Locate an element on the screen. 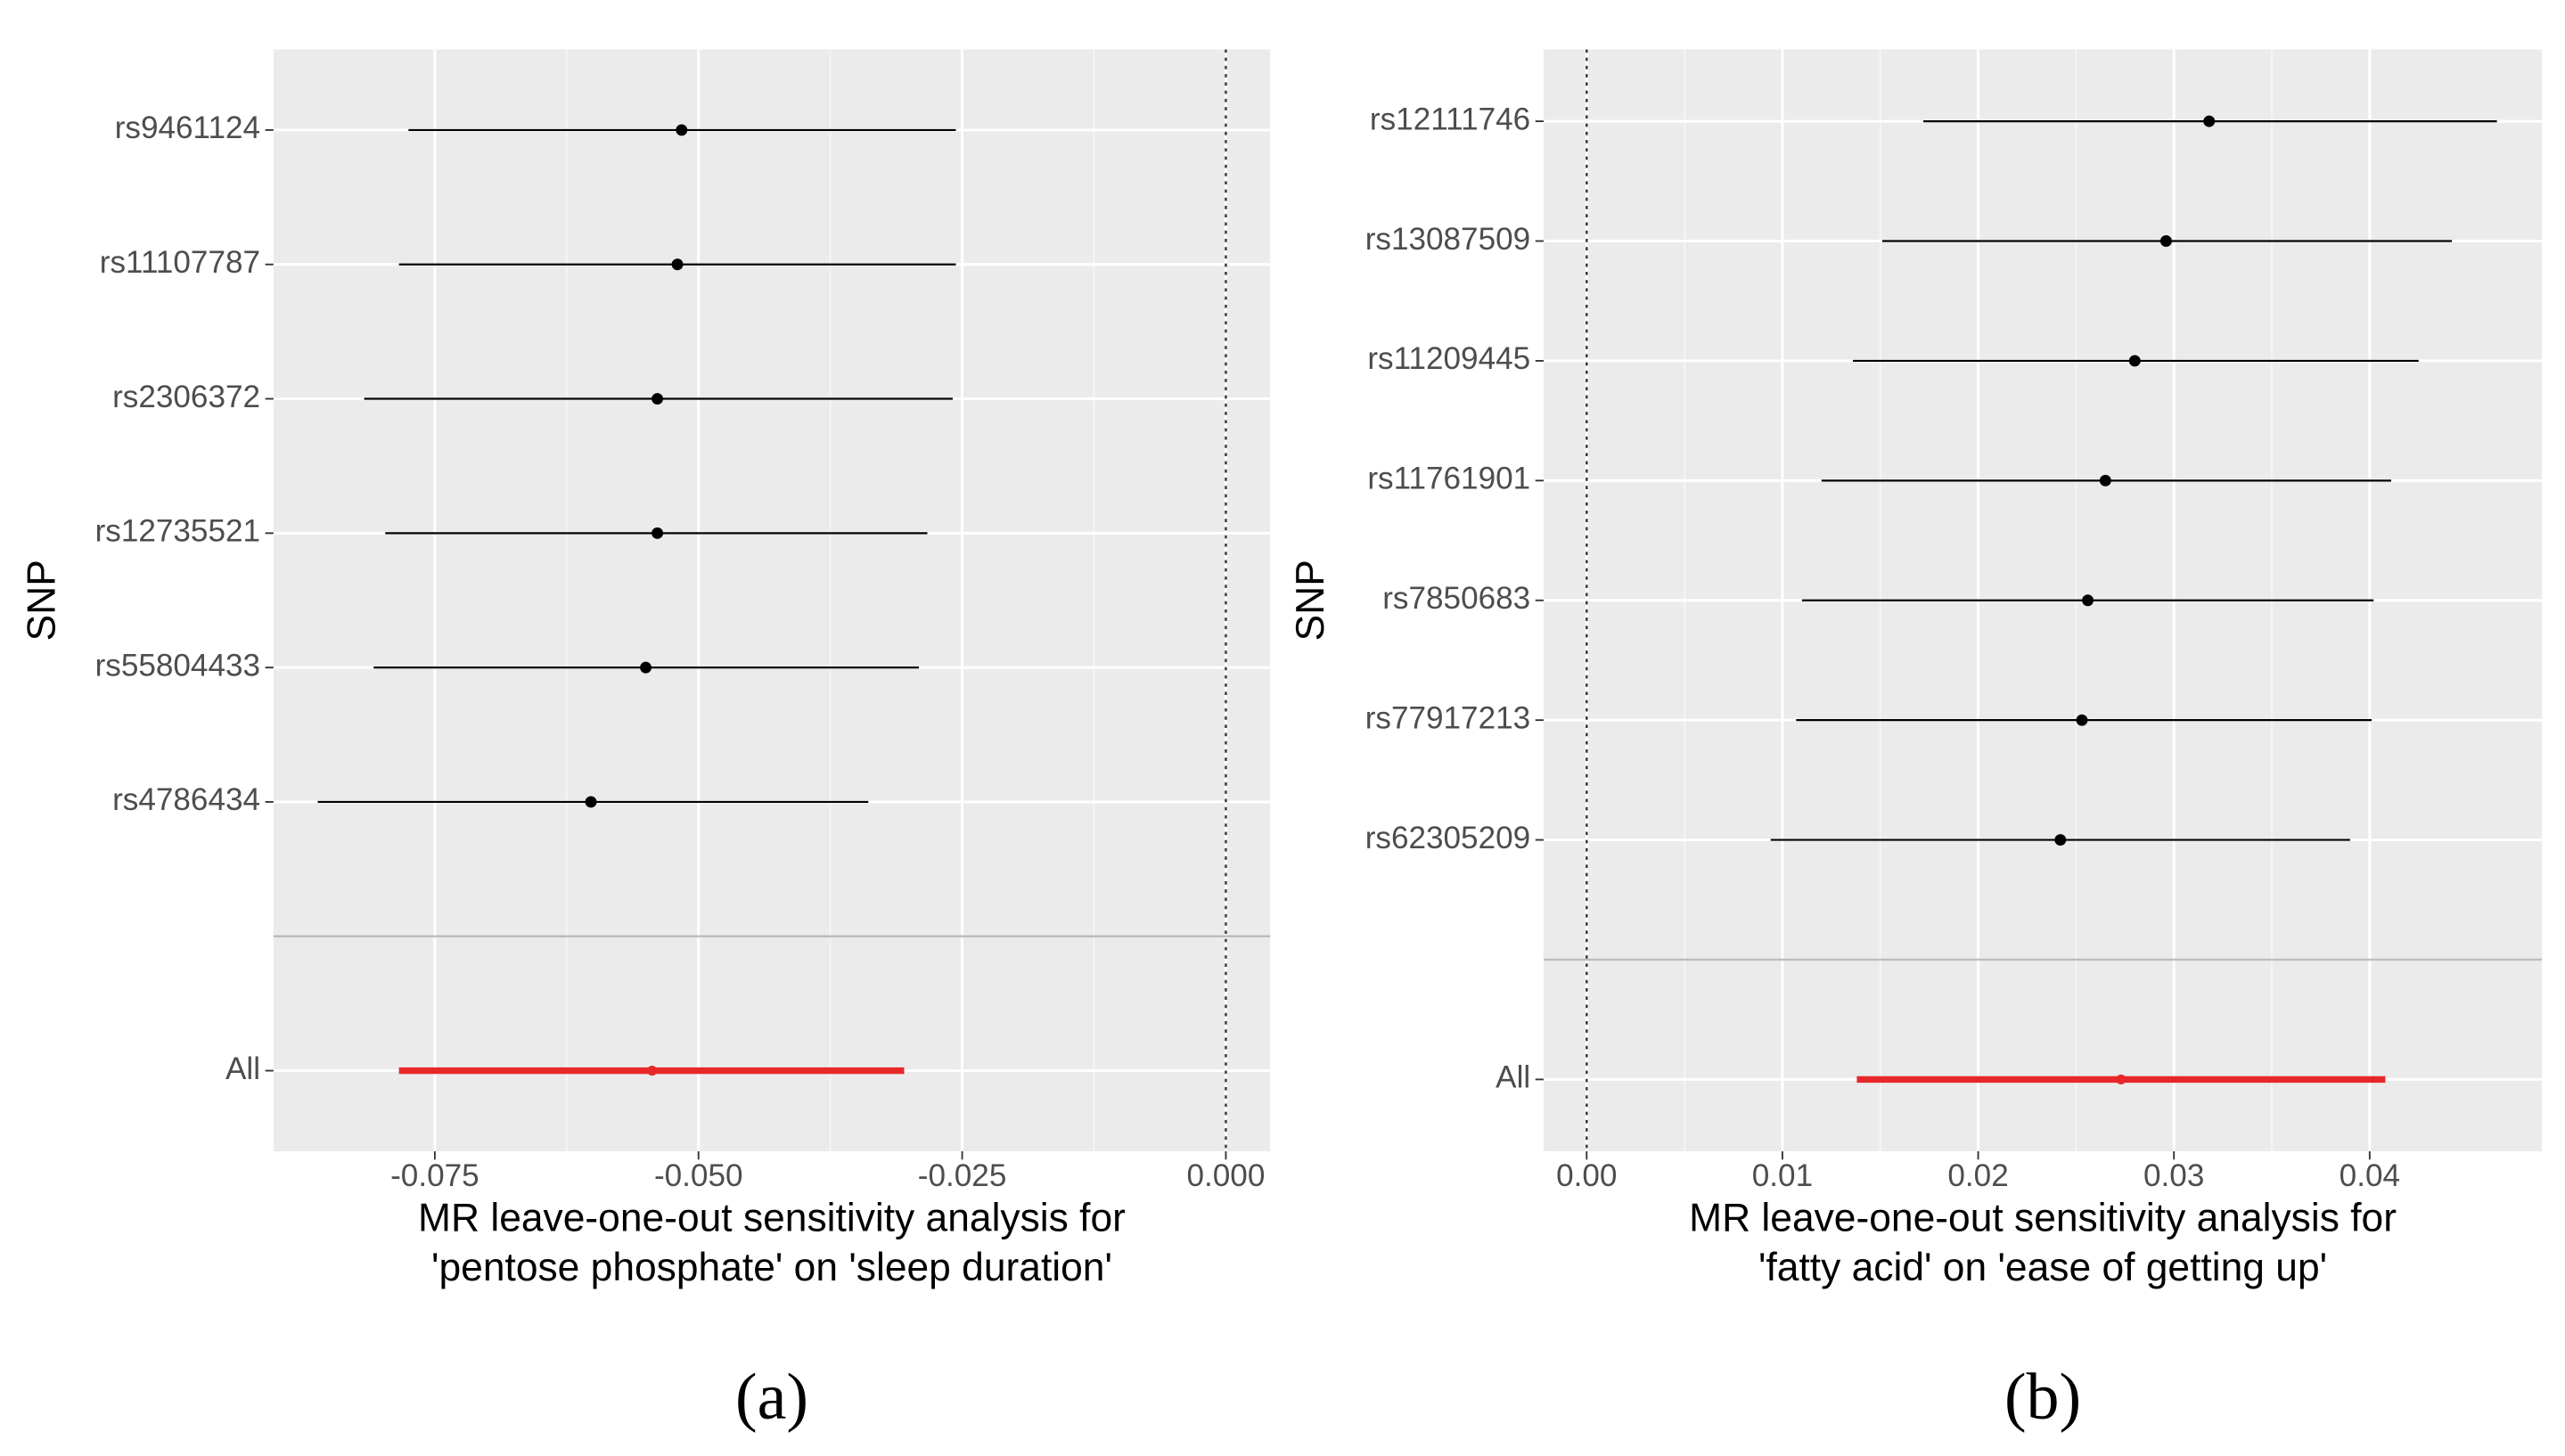 This screenshot has width=2565, height=1456. y-tick-label: rs11761901 is located at coordinates (1448, 479).